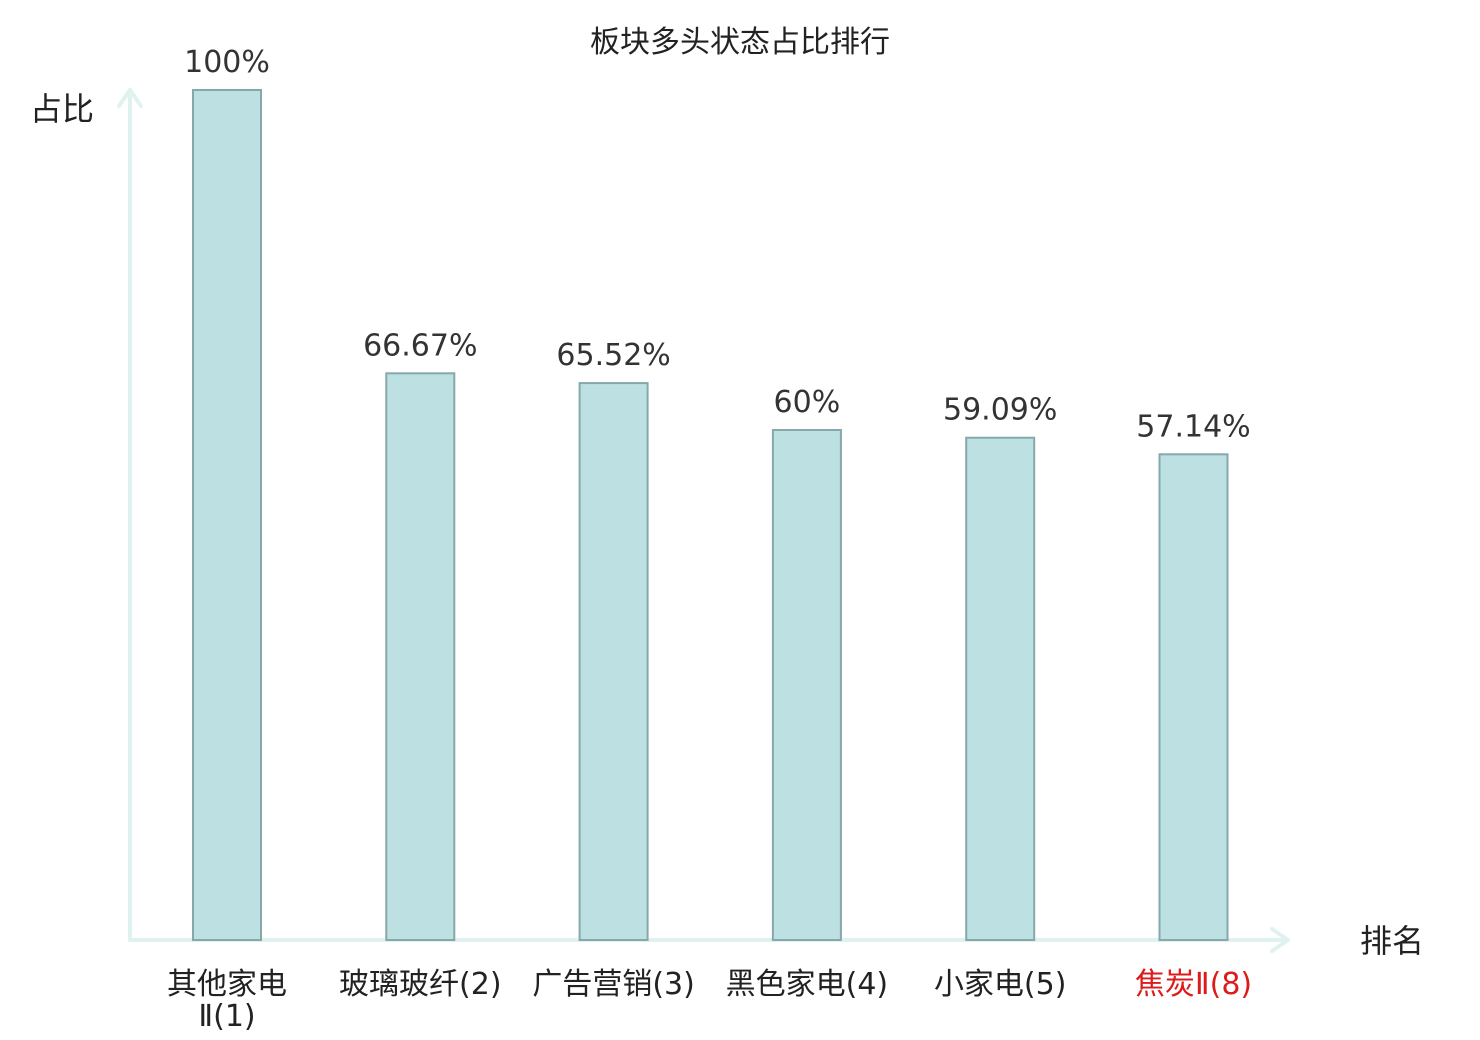 The image size is (1480, 1040). I want to click on bar-value-label: 59.09%, so click(1000, 410).